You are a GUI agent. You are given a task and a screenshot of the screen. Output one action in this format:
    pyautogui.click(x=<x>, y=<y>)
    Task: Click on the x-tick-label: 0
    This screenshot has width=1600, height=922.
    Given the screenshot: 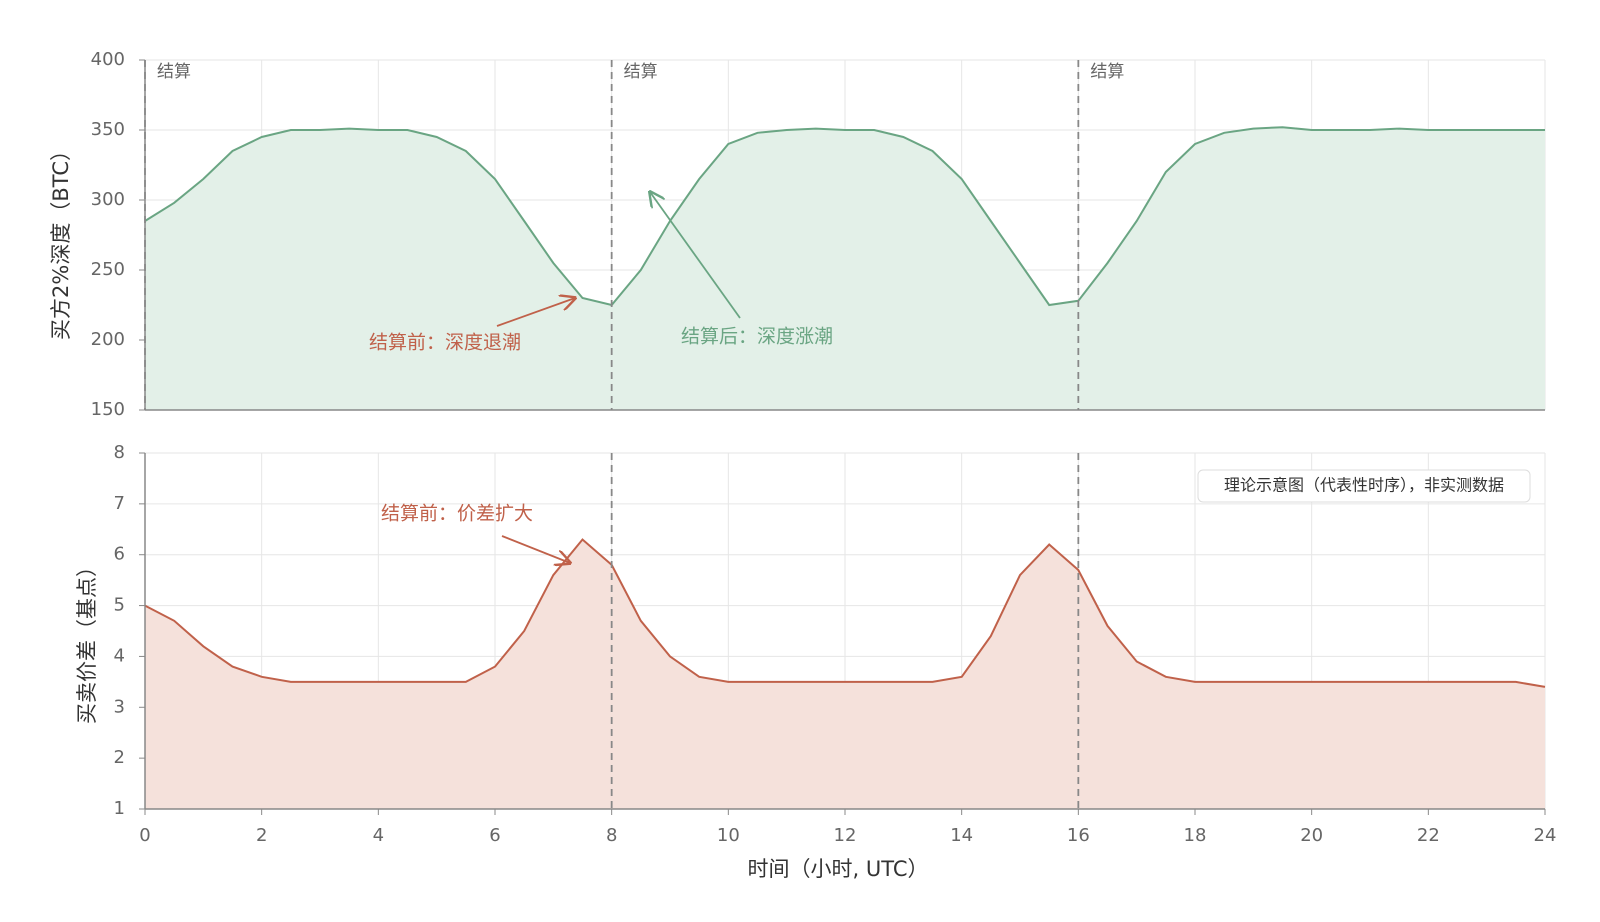 What is the action you would take?
    pyautogui.click(x=144, y=835)
    